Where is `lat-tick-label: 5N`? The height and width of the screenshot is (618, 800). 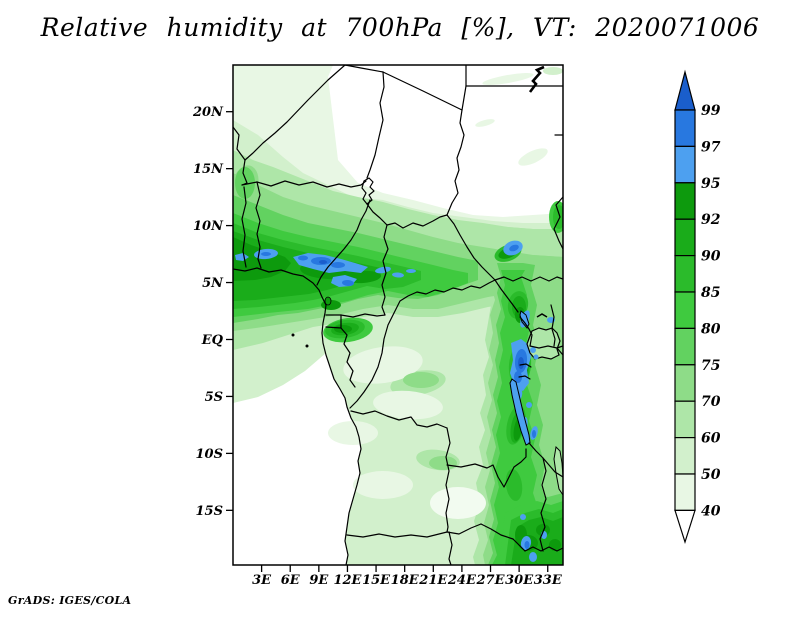 lat-tick-label: 5N is located at coordinates (213, 283).